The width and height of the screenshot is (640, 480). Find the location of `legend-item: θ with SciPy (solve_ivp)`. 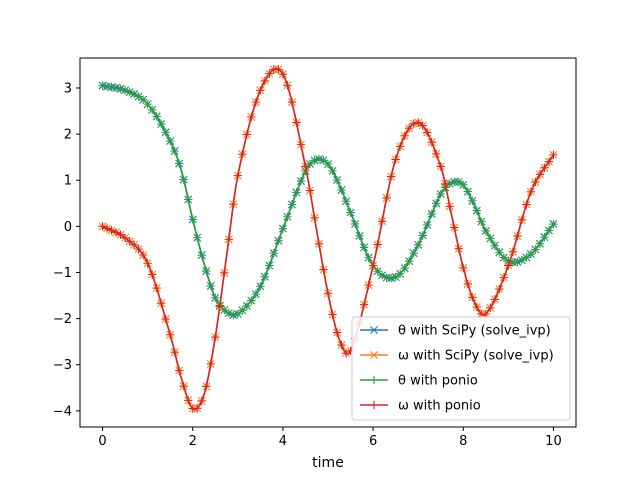

legend-item: θ with SciPy (solve_ivp) is located at coordinates (455, 331).